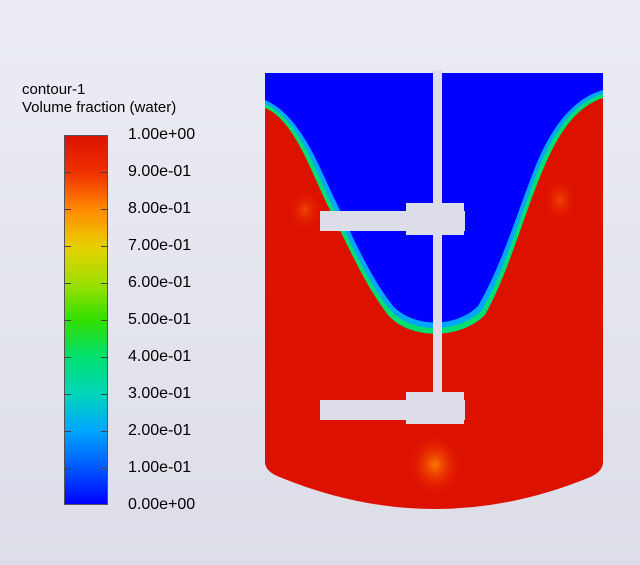 The height and width of the screenshot is (565, 640). Describe the element at coordinates (160, 282) in the screenshot. I see `colorbar-label: 6.00e-01` at that location.